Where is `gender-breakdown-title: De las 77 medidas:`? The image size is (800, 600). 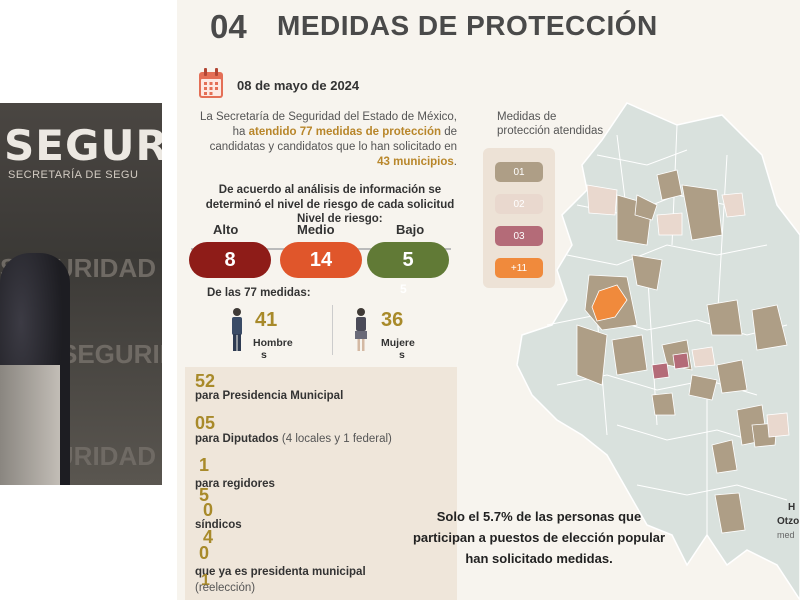 gender-breakdown-title: De las 77 medidas: is located at coordinates (259, 293).